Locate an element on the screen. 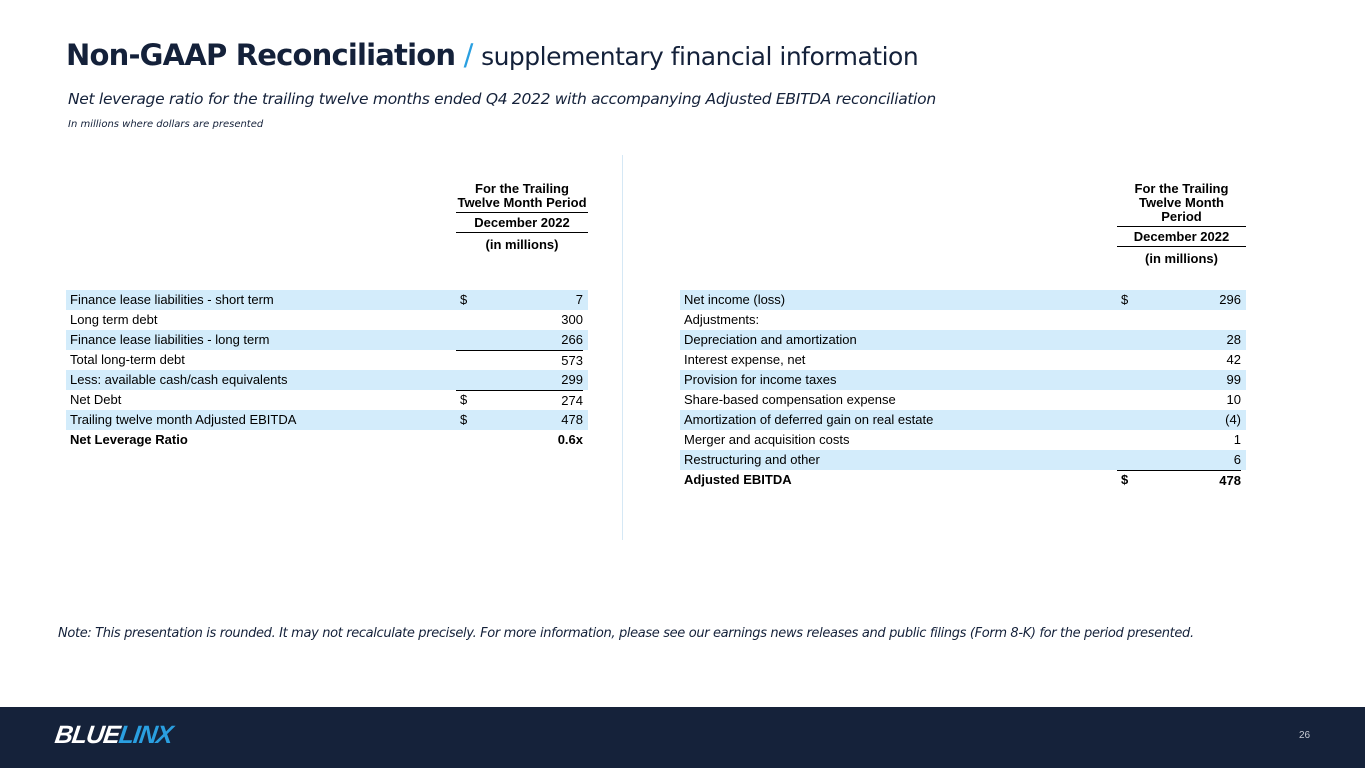 This screenshot has height=768, width=1365. row-value: 1 is located at coordinates (1237, 439).